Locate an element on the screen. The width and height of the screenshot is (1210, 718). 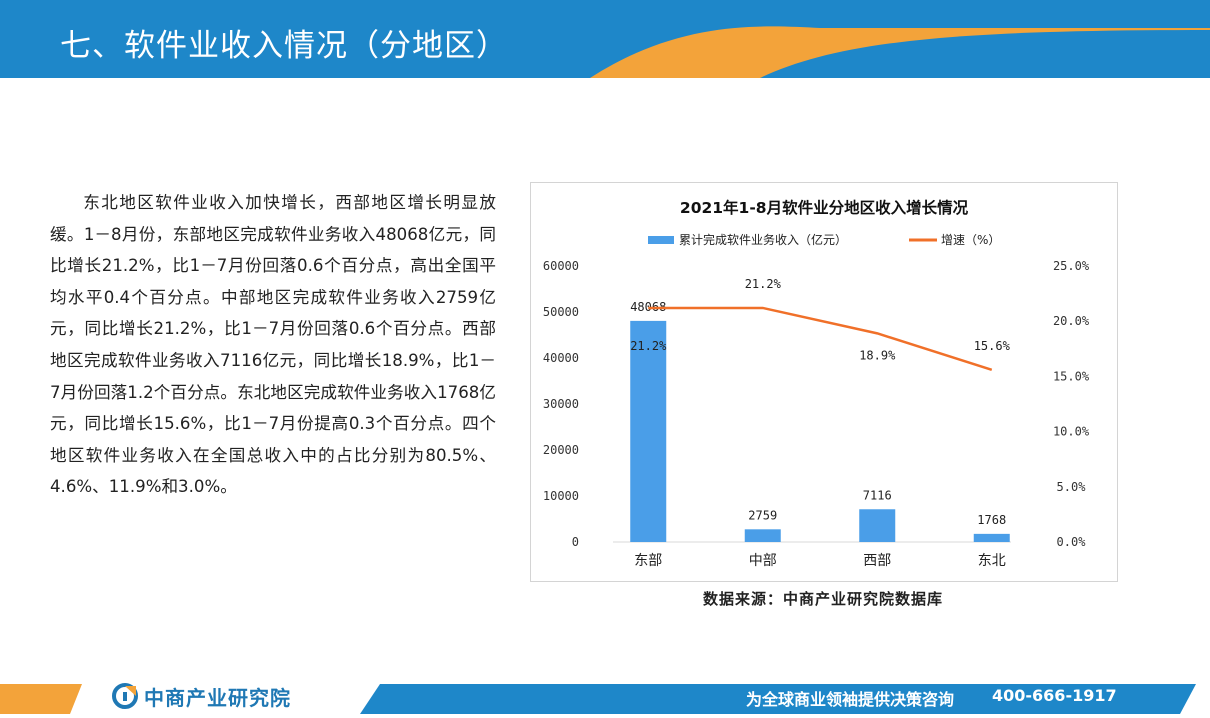
footer-orange-left is located at coordinates (41, 699).